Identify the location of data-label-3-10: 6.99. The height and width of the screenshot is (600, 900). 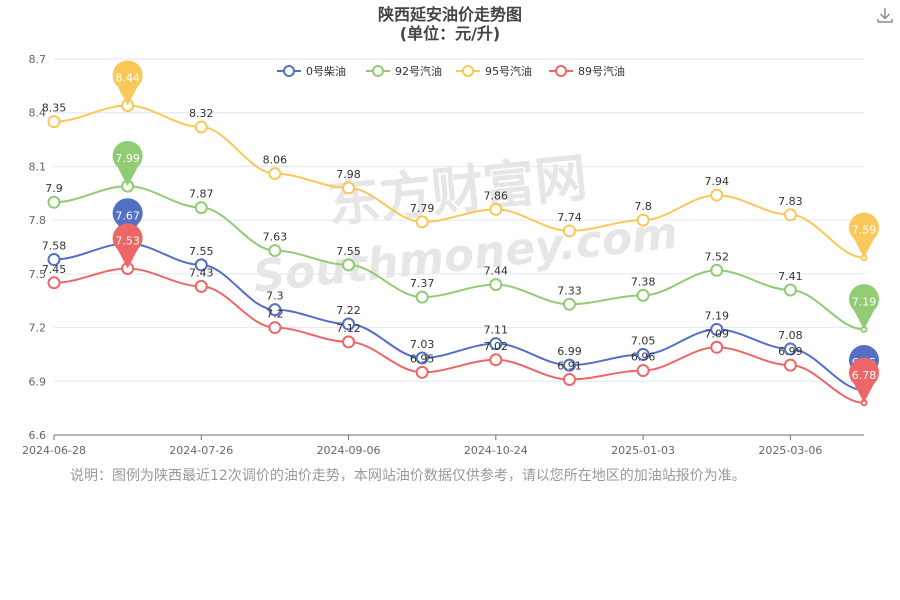
(790, 351).